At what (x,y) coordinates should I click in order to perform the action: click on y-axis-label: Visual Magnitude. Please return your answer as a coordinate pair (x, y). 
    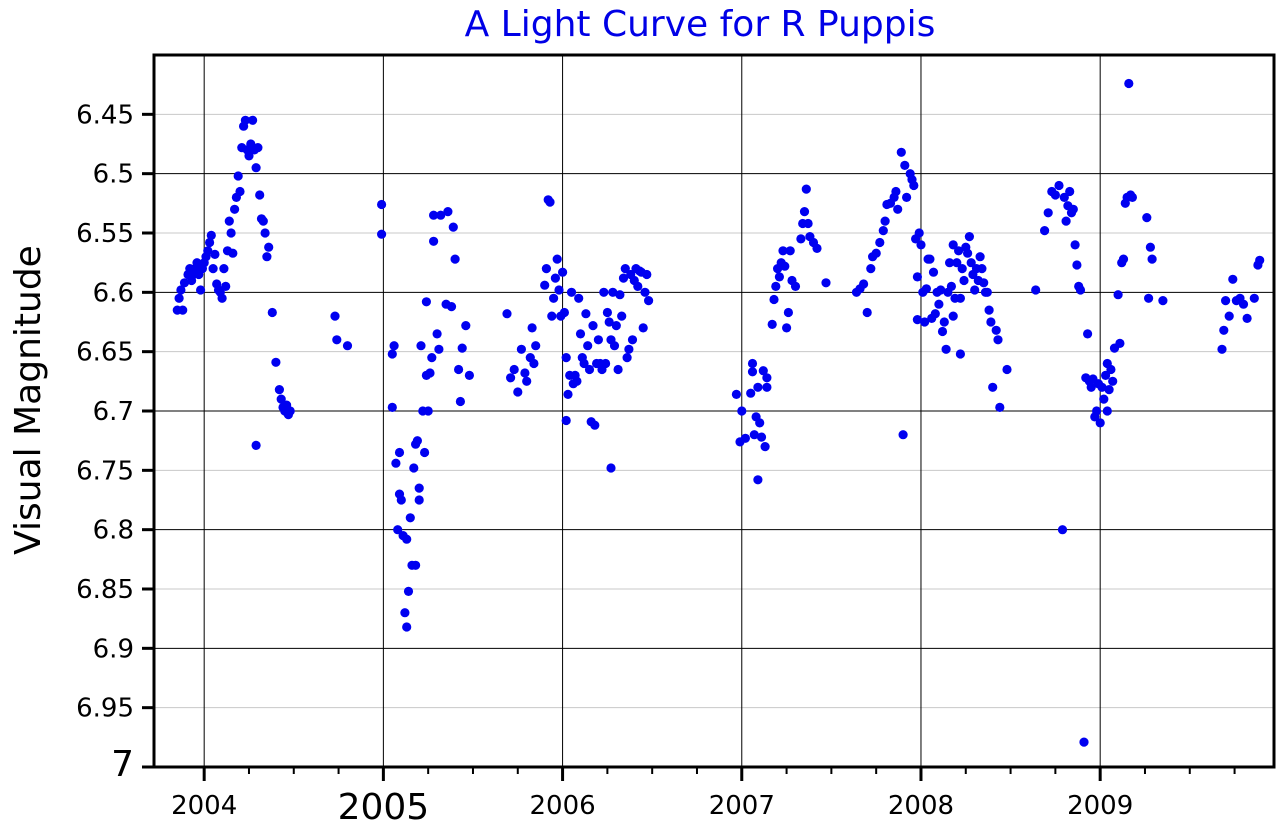
    Looking at the image, I should click on (28, 400).